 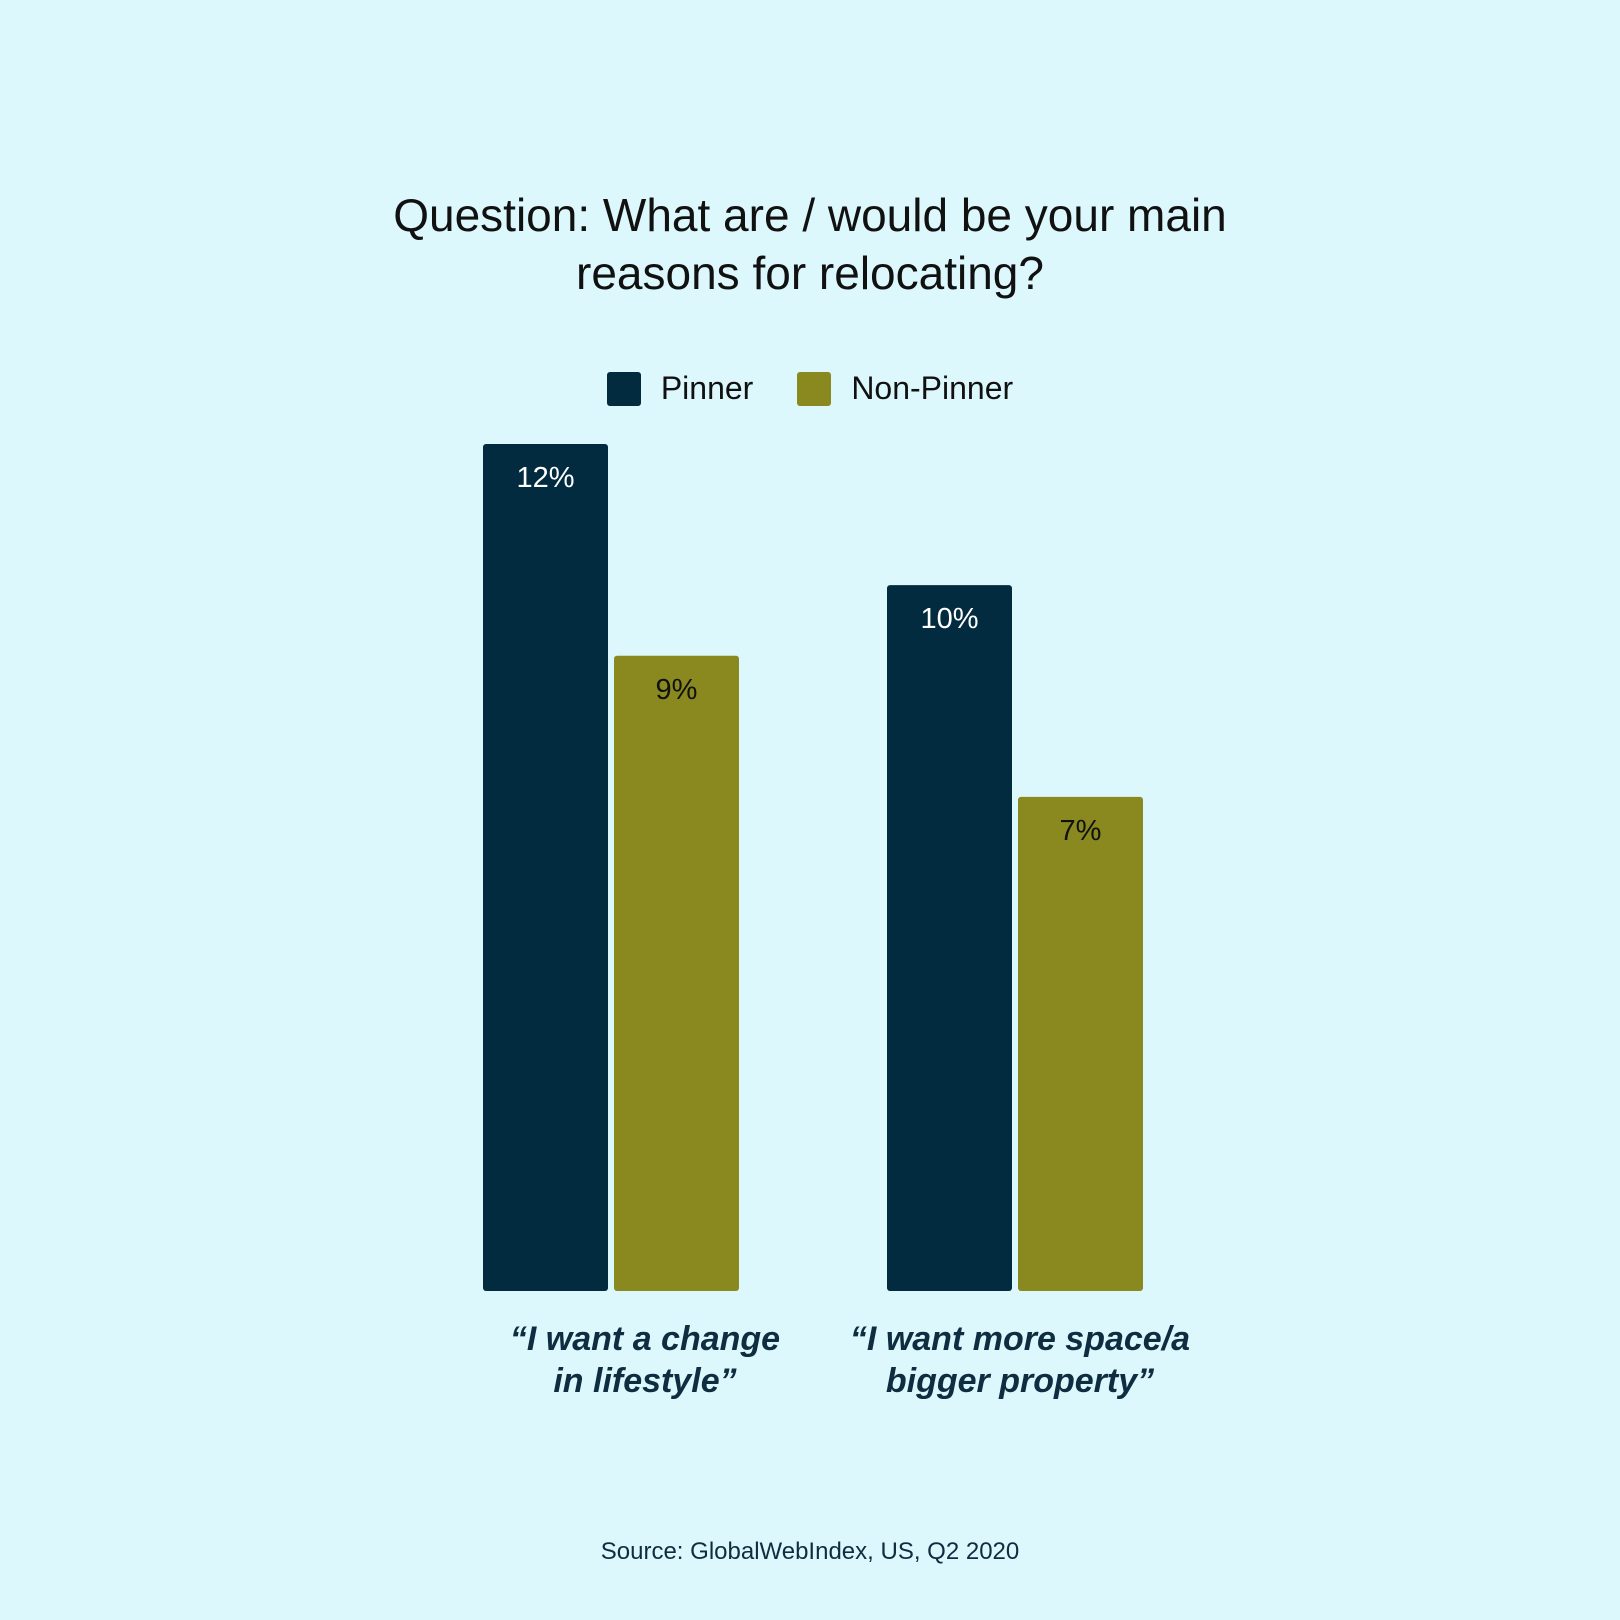 What do you see at coordinates (545, 867) in the screenshot?
I see `bar-pinner-lifestyle` at bounding box center [545, 867].